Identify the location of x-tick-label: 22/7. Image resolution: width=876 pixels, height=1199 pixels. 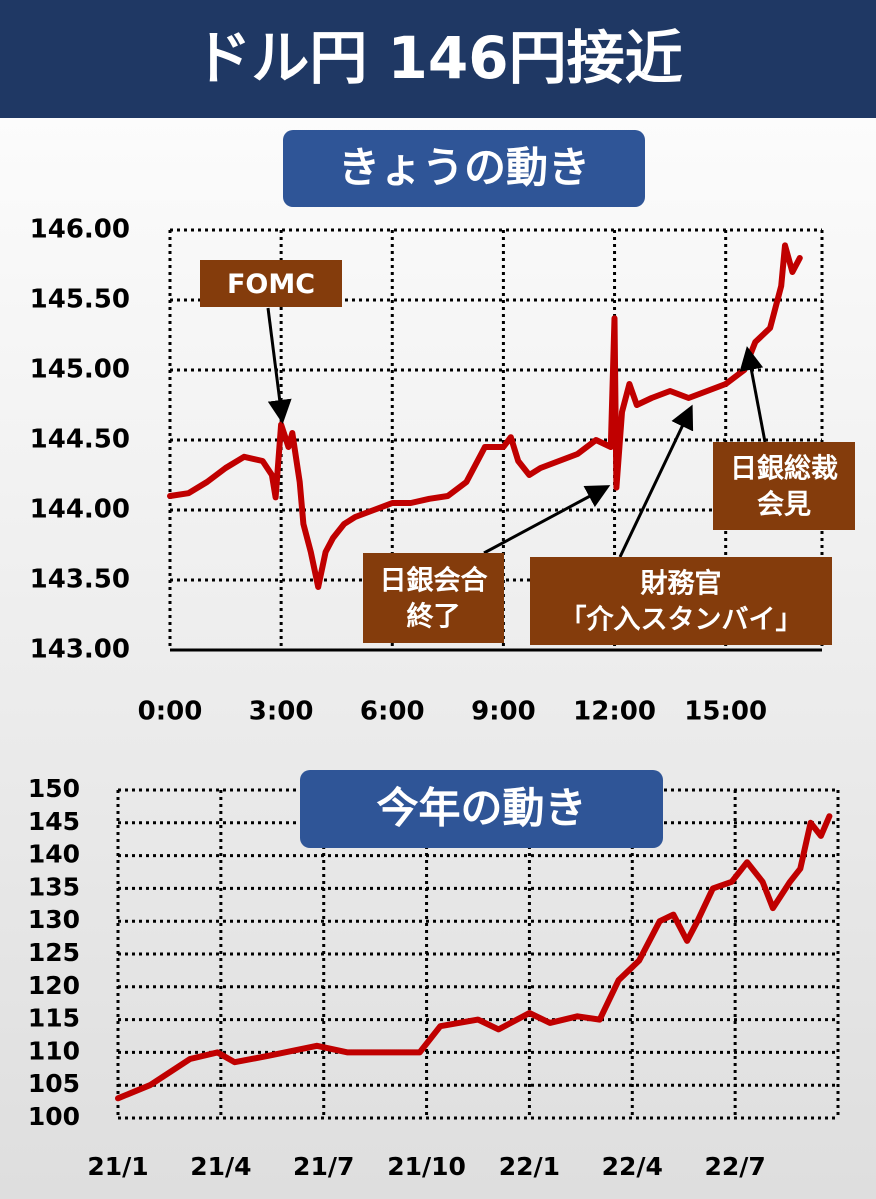
(734, 1166).